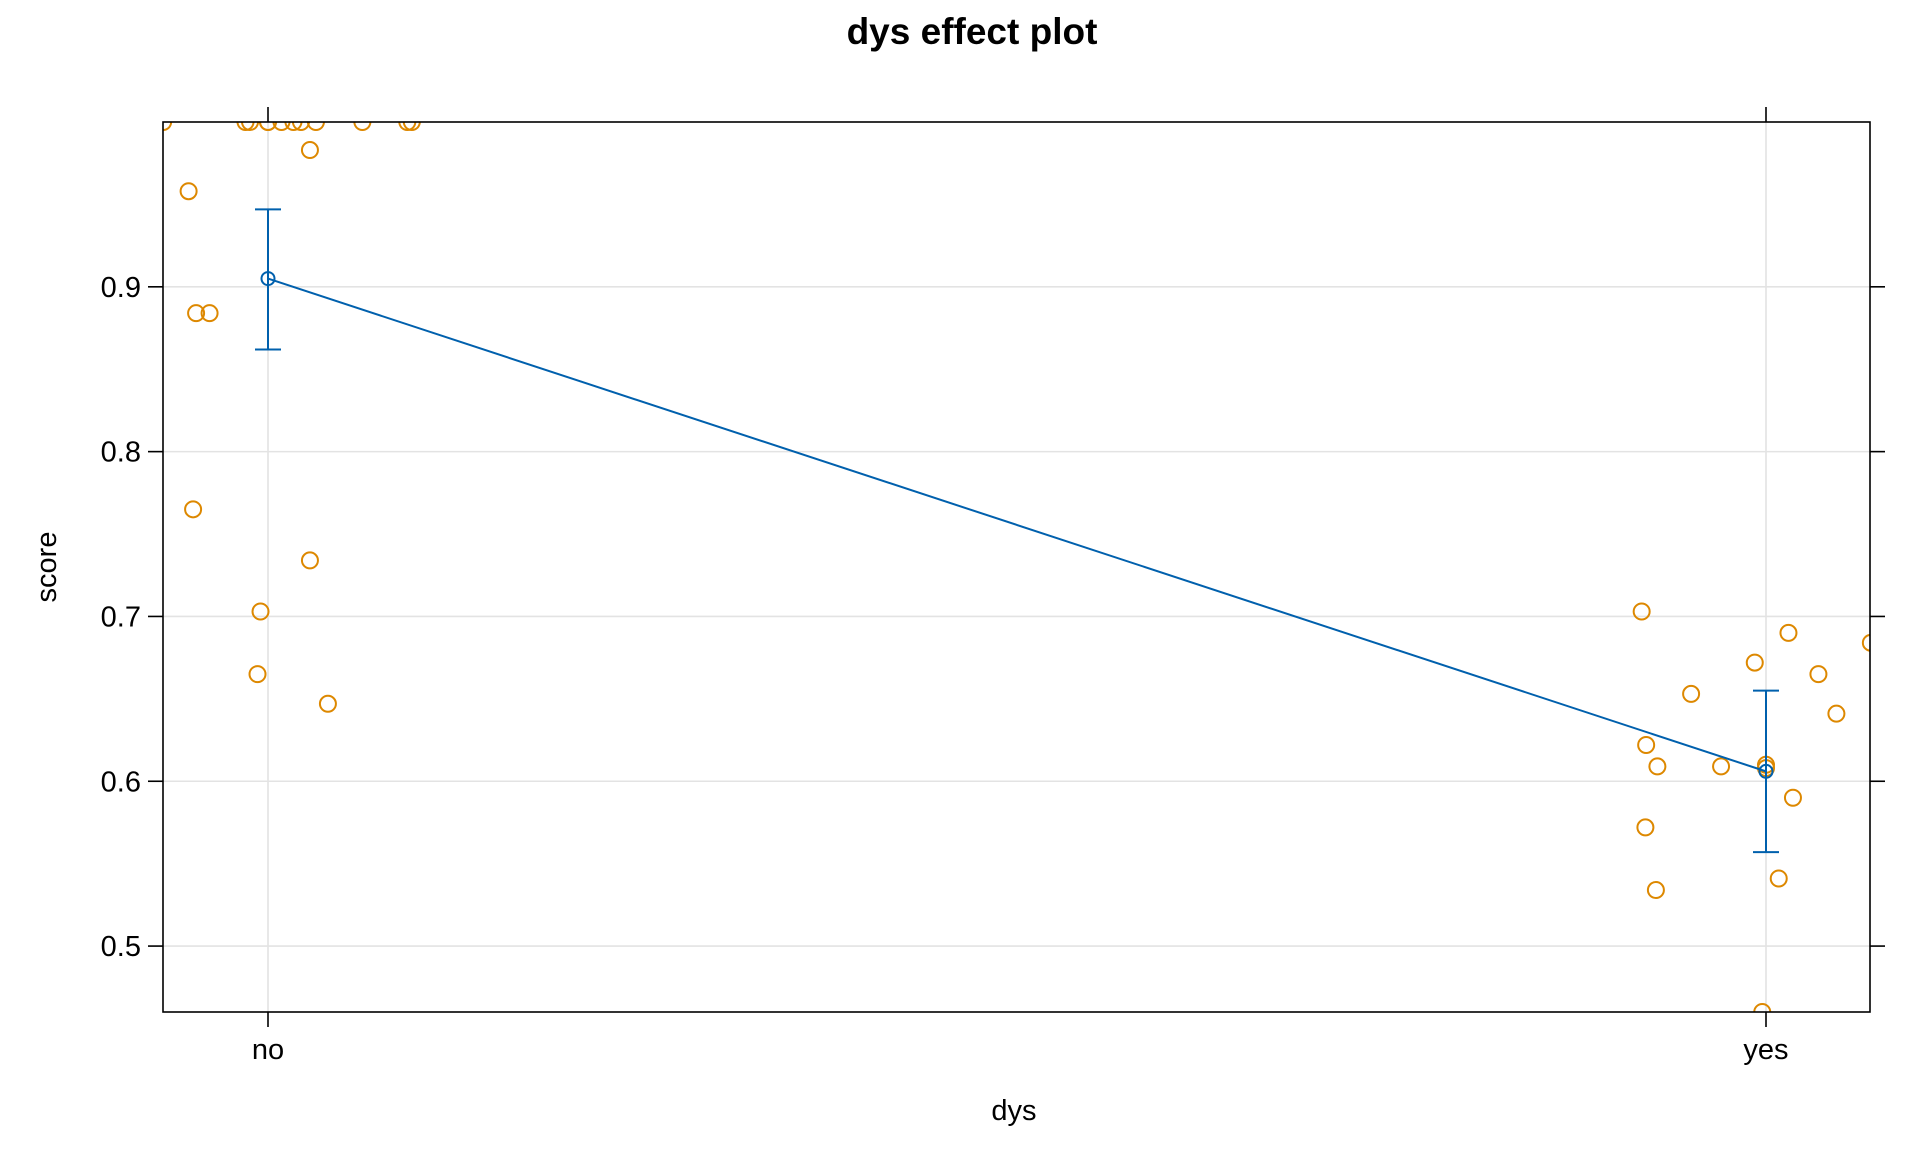 The width and height of the screenshot is (1920, 1152). I want to click on chart-title: dys effect plot, so click(972, 31).